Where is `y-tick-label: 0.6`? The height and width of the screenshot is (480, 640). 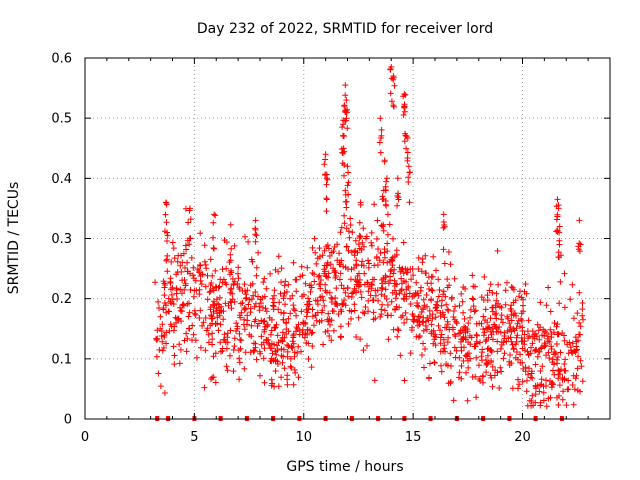
y-tick-label: 0.6 is located at coordinates (61, 59).